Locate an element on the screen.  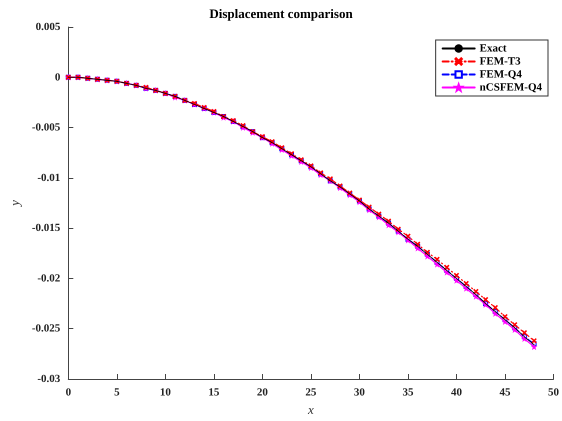
x-axis-title: x is located at coordinates (310, 409).